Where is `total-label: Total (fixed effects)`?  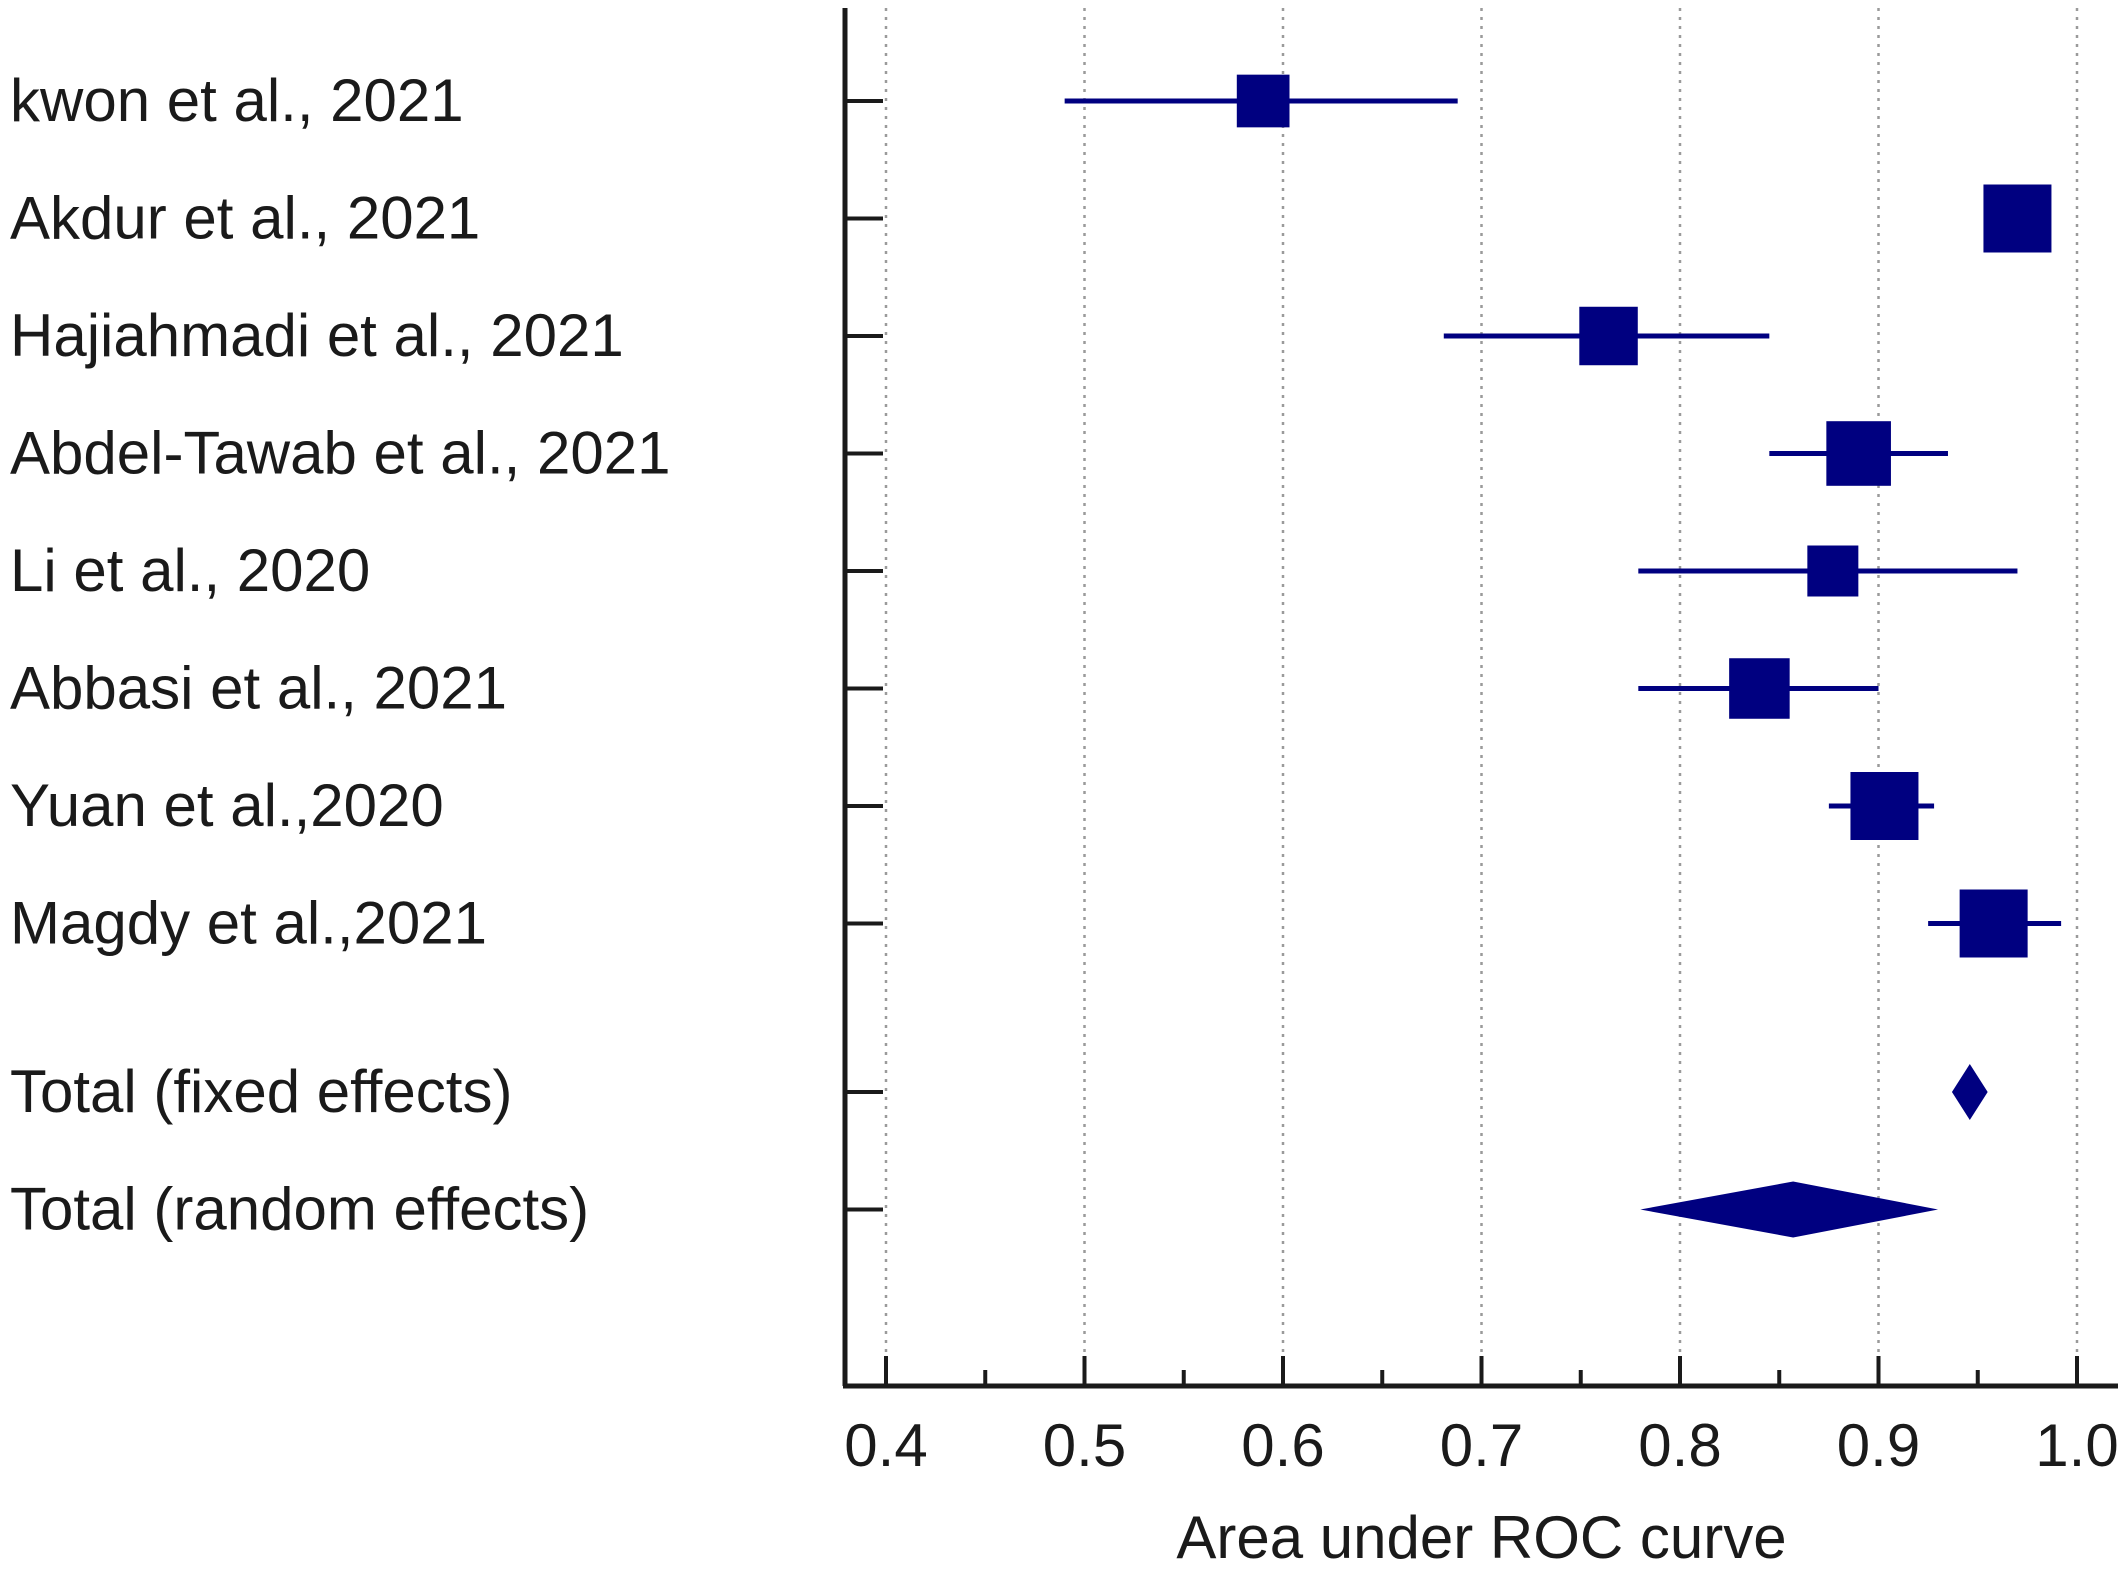 total-label: Total (fixed effects) is located at coordinates (261, 1091).